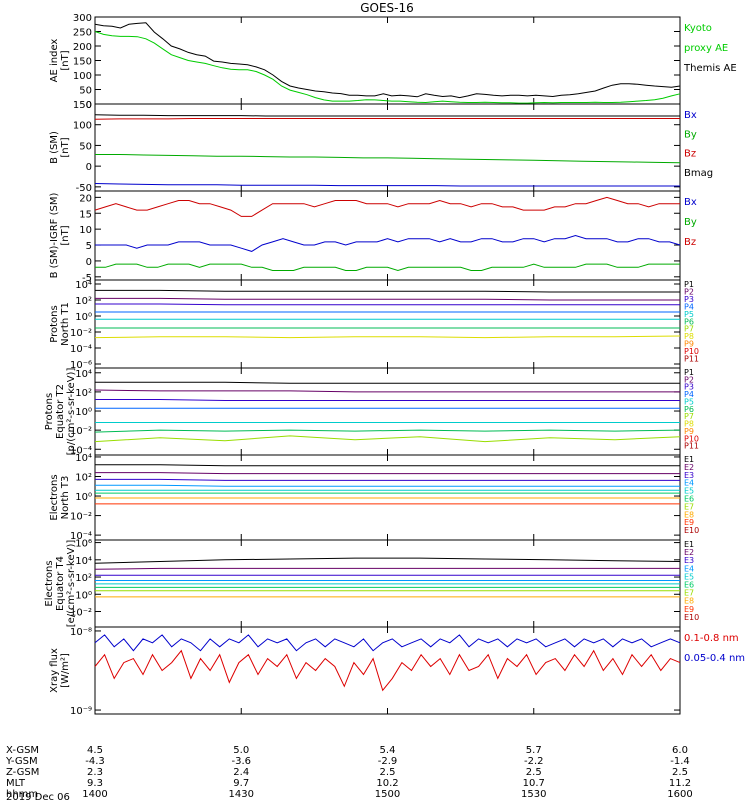  What do you see at coordinates (85, 146) in the screenshot?
I see `ytick-label: 50` at bounding box center [85, 146].